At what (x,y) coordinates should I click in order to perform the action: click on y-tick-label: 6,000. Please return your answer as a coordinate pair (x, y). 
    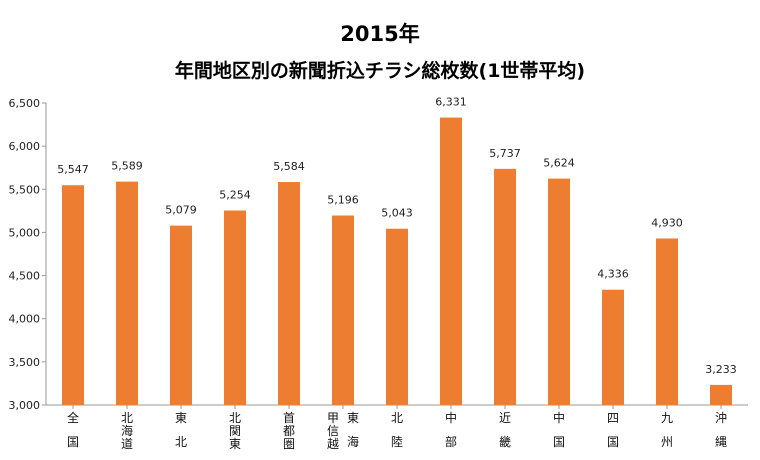
    Looking at the image, I should click on (25, 146).